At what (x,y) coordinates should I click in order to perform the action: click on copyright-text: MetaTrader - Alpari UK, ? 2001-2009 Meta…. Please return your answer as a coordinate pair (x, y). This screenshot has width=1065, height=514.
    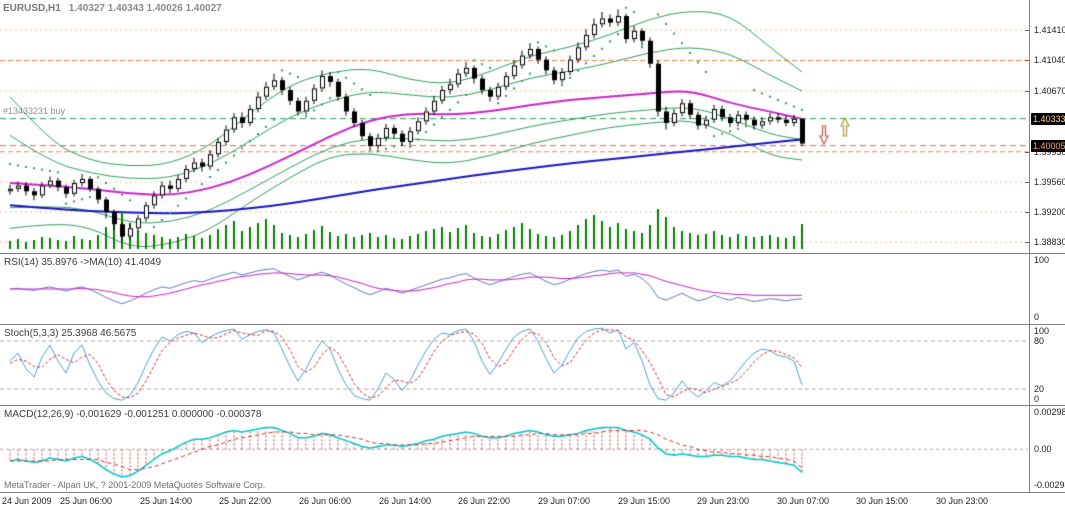
    Looking at the image, I should click on (135, 485).